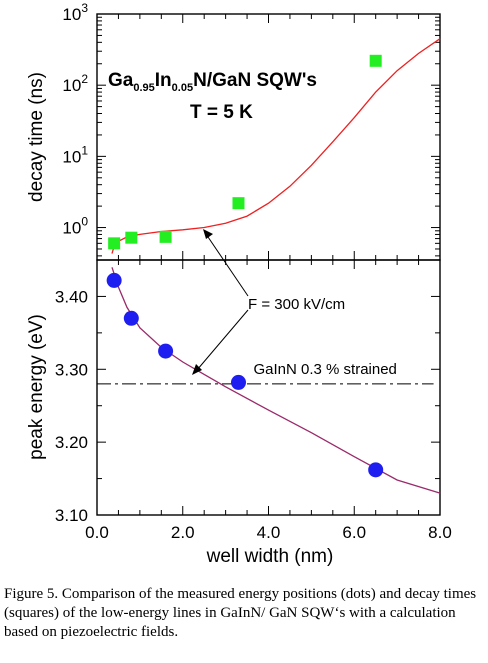  What do you see at coordinates (212, 82) in the screenshot?
I see `chart-title: Ga0.95In0.05N/GaN SQW's` at bounding box center [212, 82].